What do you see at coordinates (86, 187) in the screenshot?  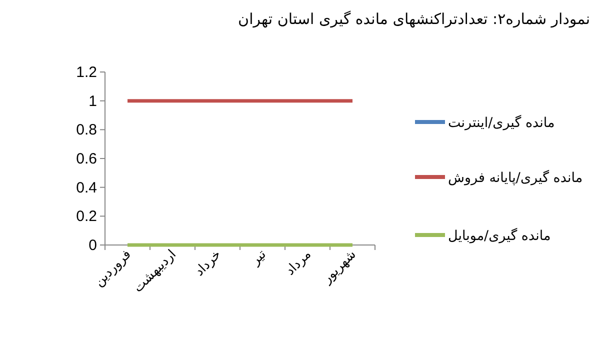 I see `y-tick-label: 0.4` at bounding box center [86, 187].